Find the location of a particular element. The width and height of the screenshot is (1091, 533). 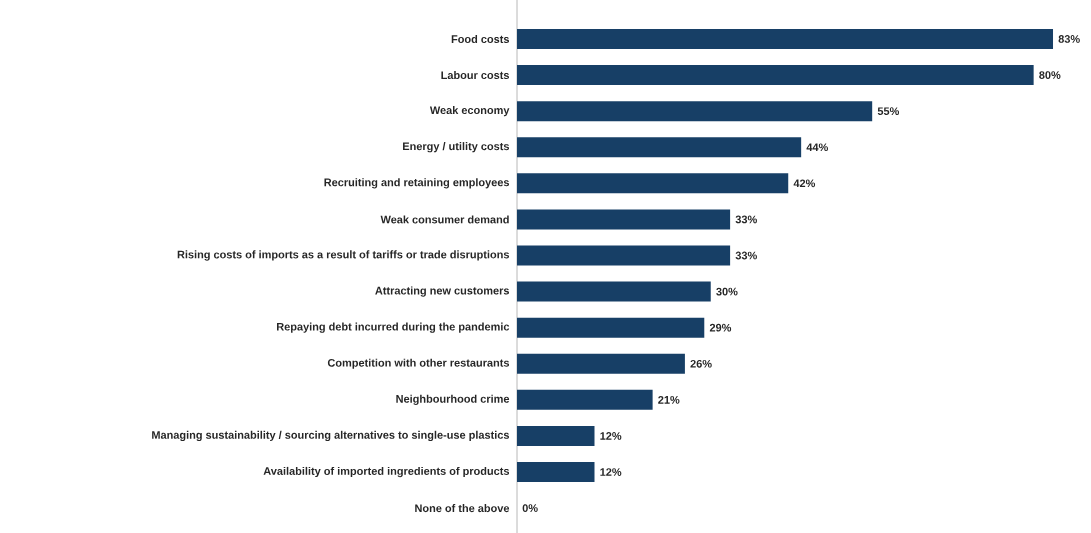

y-tick-label: Weak consumer demand is located at coordinates (444, 219).